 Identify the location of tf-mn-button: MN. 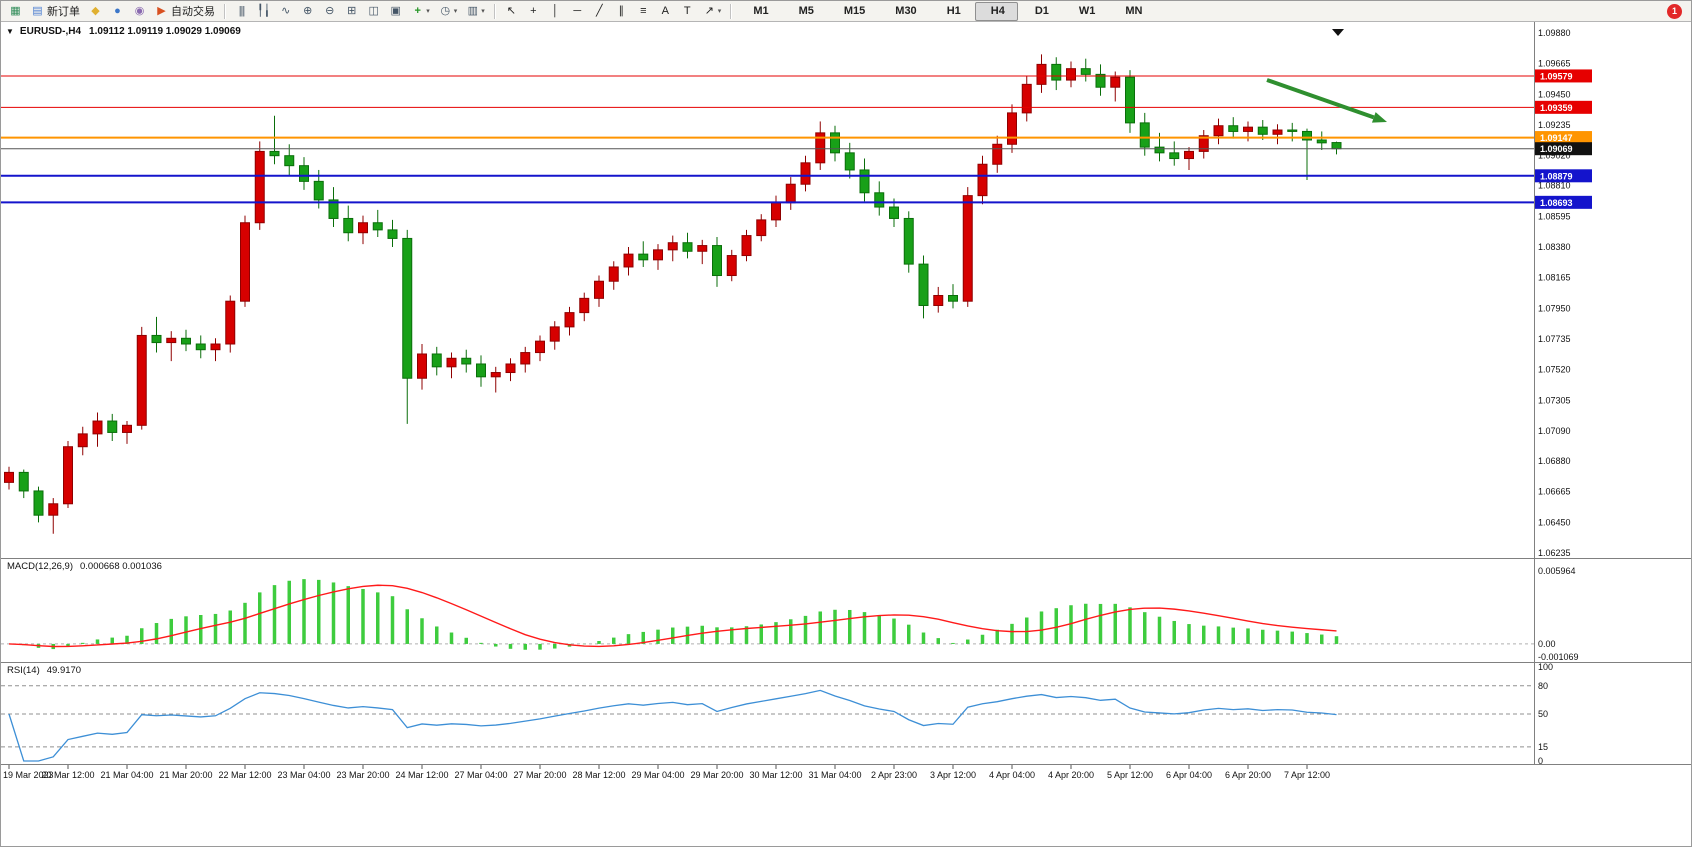
(1132, 11).